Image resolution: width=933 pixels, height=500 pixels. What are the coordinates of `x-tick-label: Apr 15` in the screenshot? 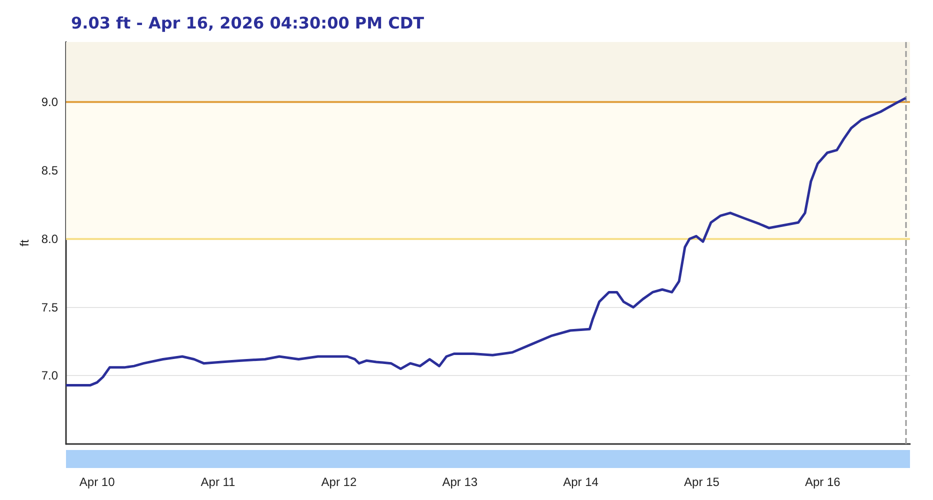 It's located at (702, 482).